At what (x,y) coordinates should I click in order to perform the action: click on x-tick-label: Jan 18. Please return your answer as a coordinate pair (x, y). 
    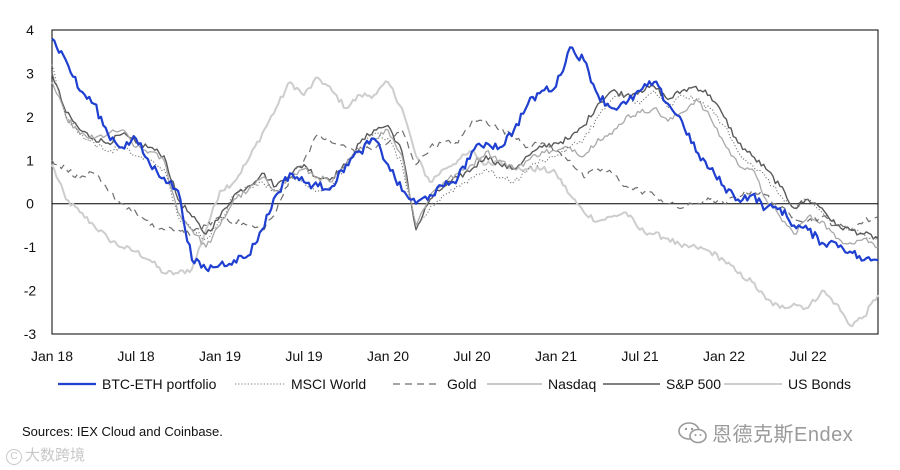
    Looking at the image, I should click on (52, 356).